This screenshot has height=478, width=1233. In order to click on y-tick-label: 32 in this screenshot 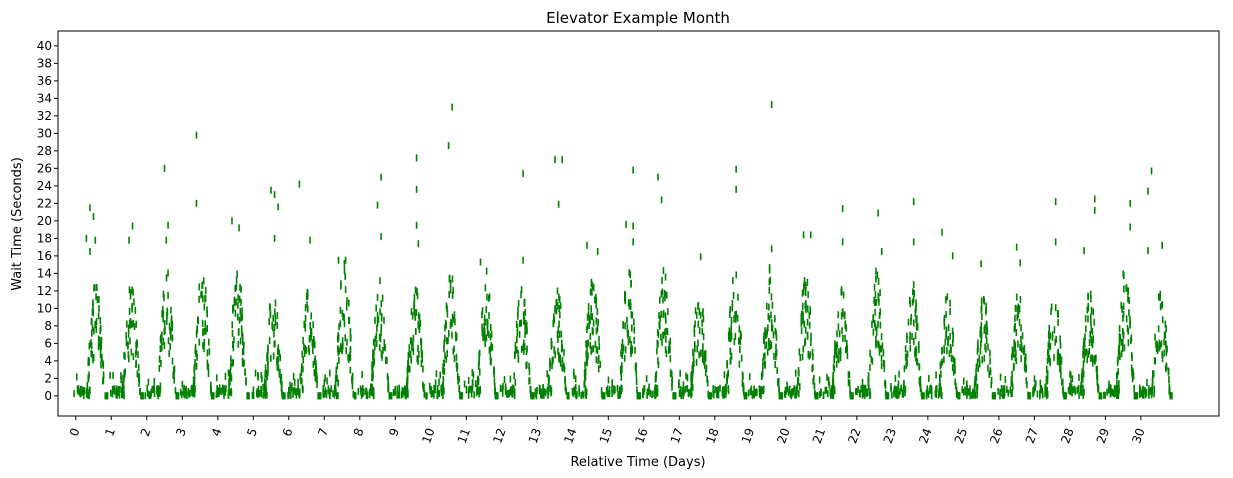, I will do `click(44, 116)`.